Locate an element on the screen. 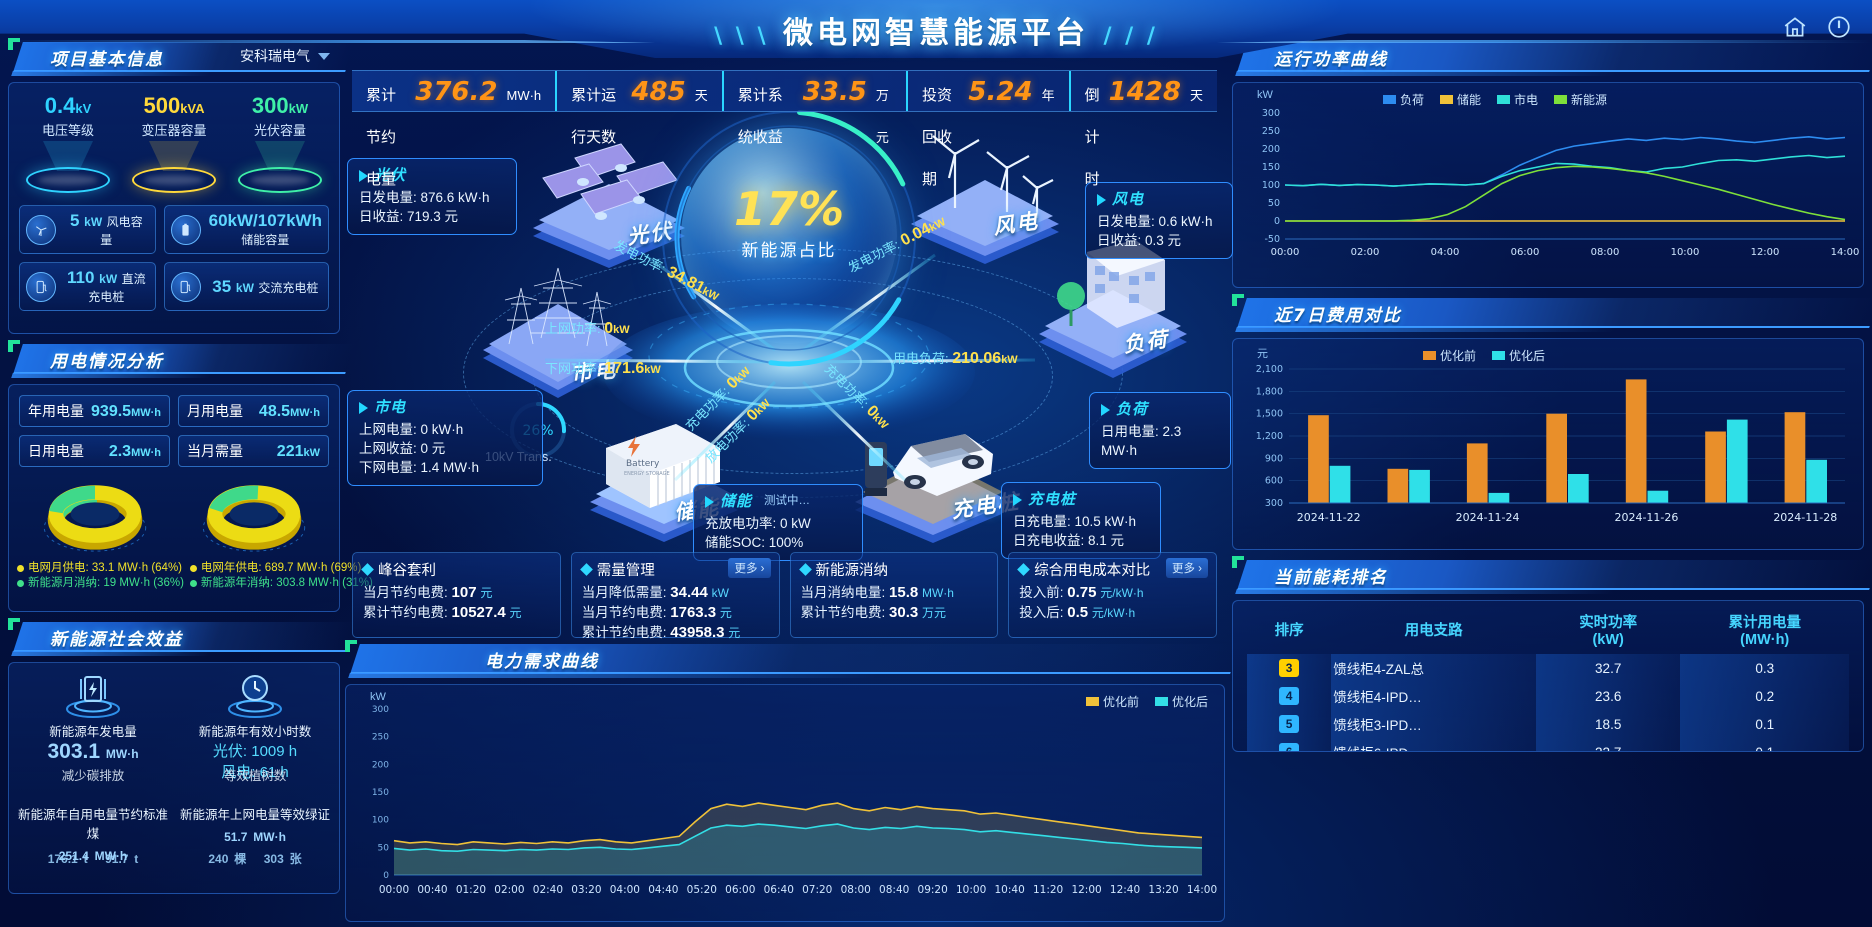 Image resolution: width=1872 pixels, height=927 pixels. usage-donuts is located at coordinates (174, 519).